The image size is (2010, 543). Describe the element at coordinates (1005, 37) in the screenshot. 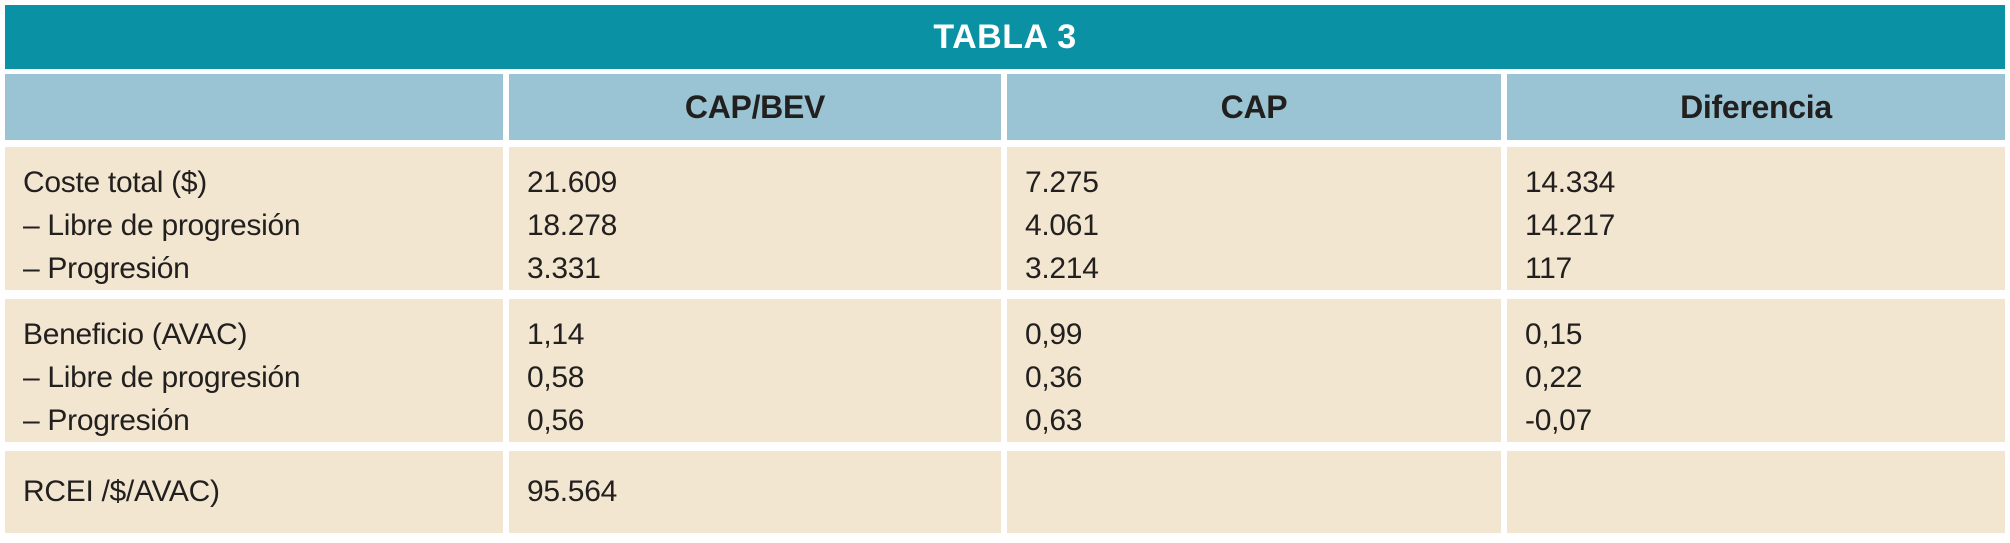

I see `table-title: TABLA 3` at that location.